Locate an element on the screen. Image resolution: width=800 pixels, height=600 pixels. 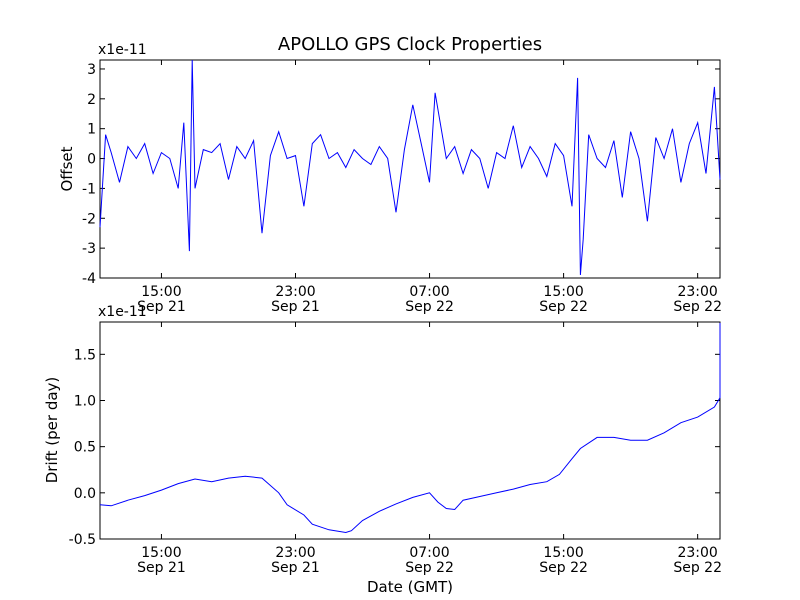
offset-y-tick-label: -4 is located at coordinates (89, 279).